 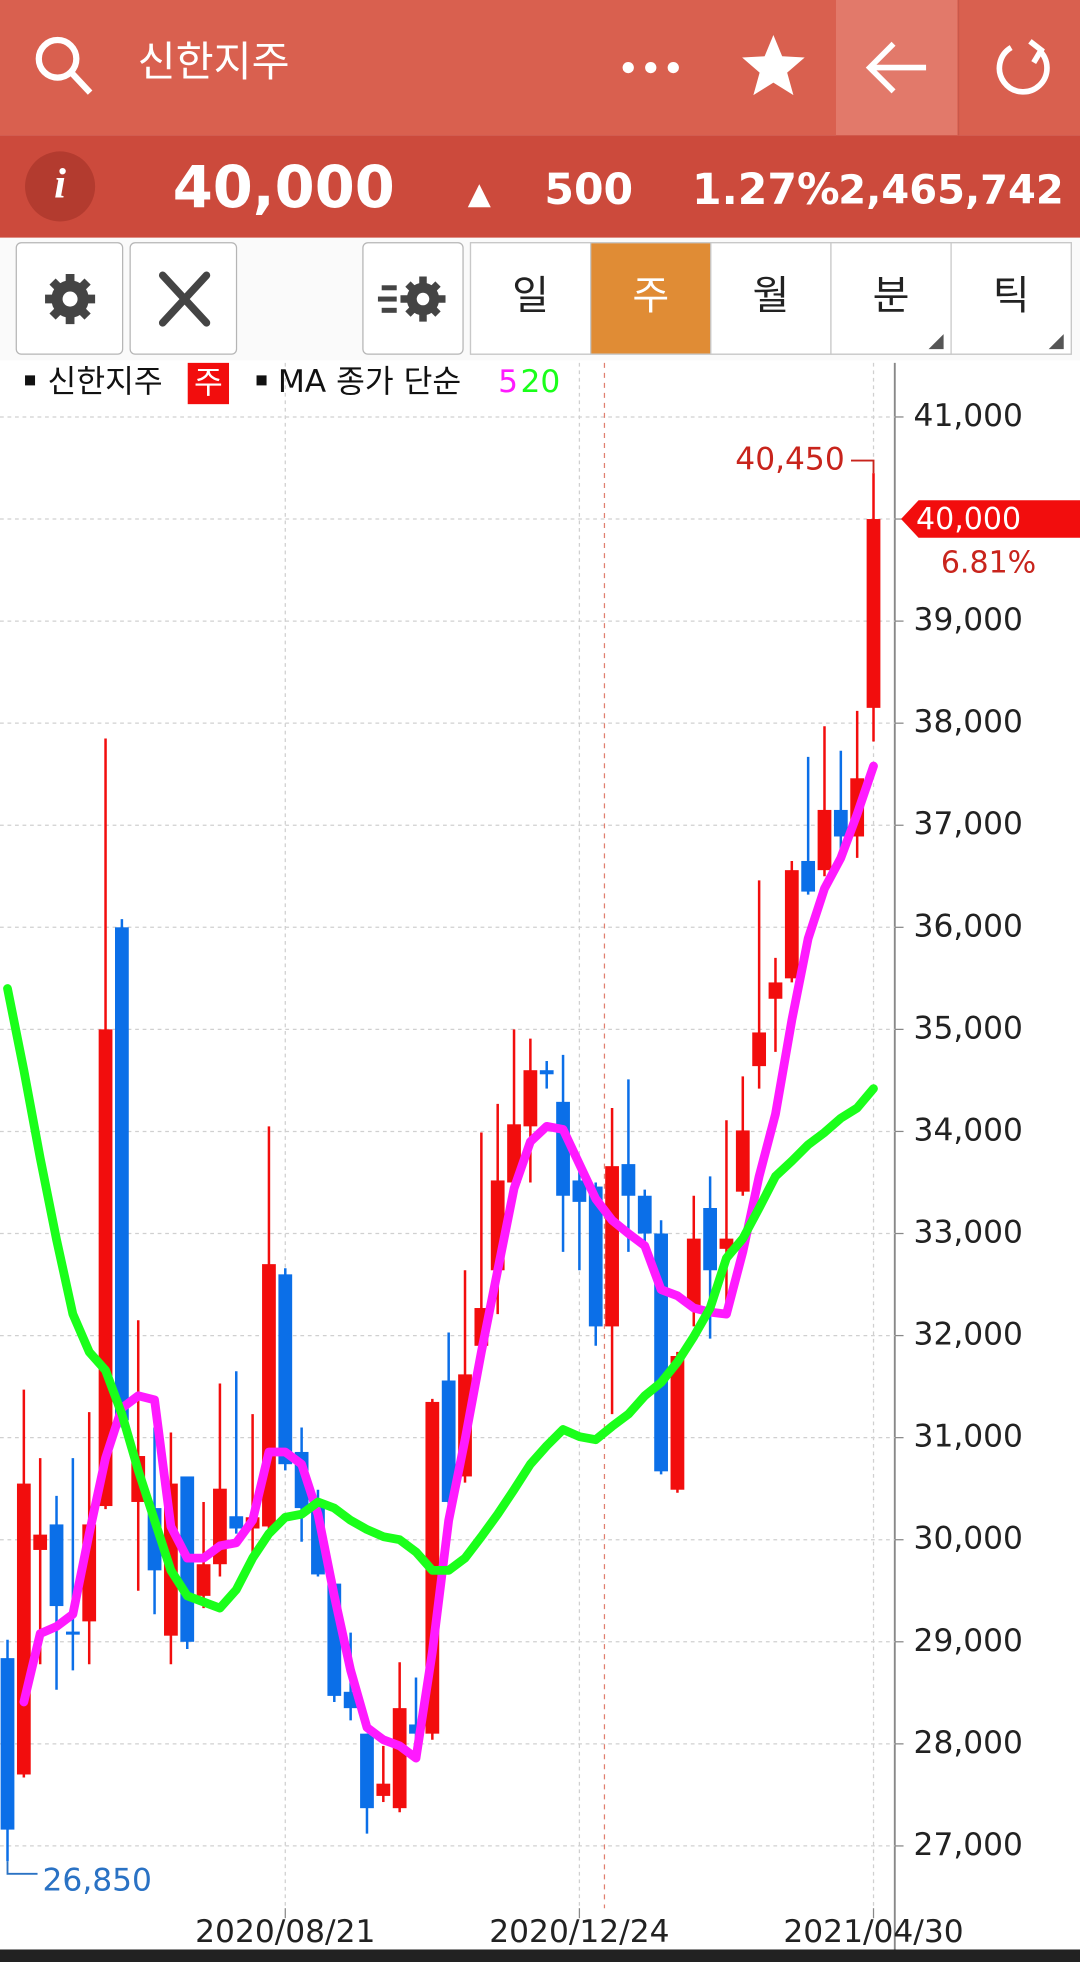 I want to click on info-icon: i, so click(x=60, y=183).